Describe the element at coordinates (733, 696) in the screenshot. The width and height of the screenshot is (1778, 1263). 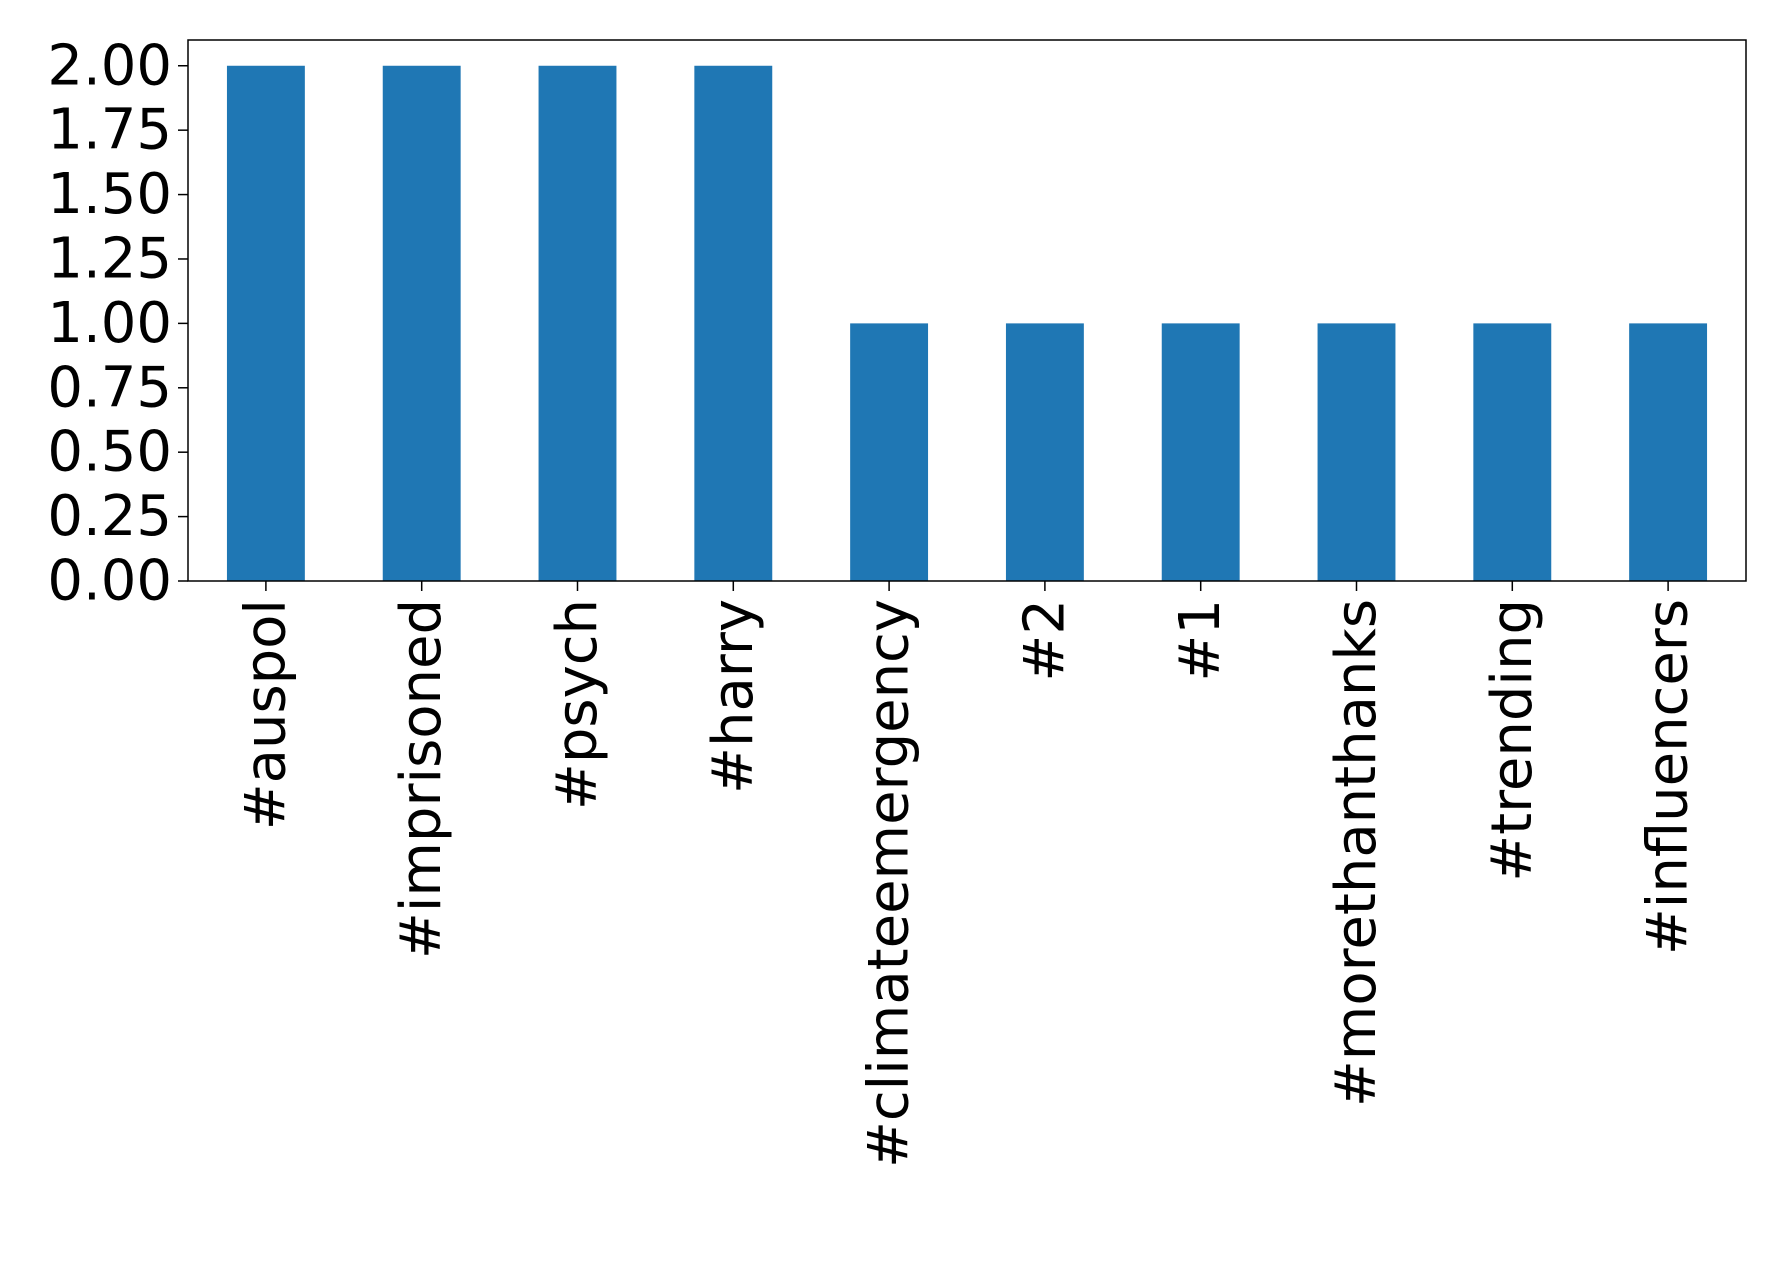
I see `x-tick-label-3: #harry` at that location.